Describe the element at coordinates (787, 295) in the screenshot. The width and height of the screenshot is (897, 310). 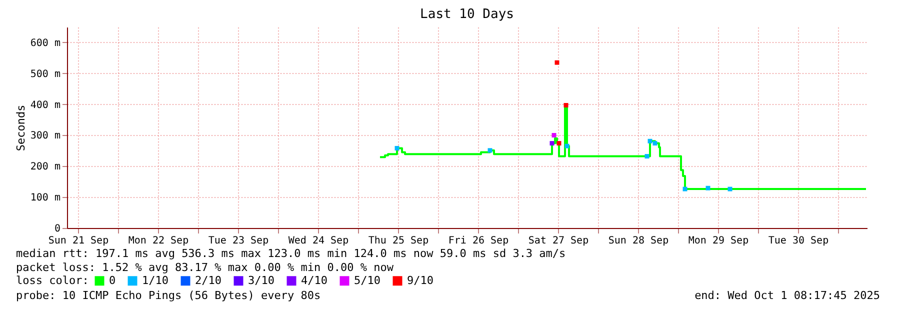
I see `text: end: Wed Oct 1 08:17:45 2025` at that location.